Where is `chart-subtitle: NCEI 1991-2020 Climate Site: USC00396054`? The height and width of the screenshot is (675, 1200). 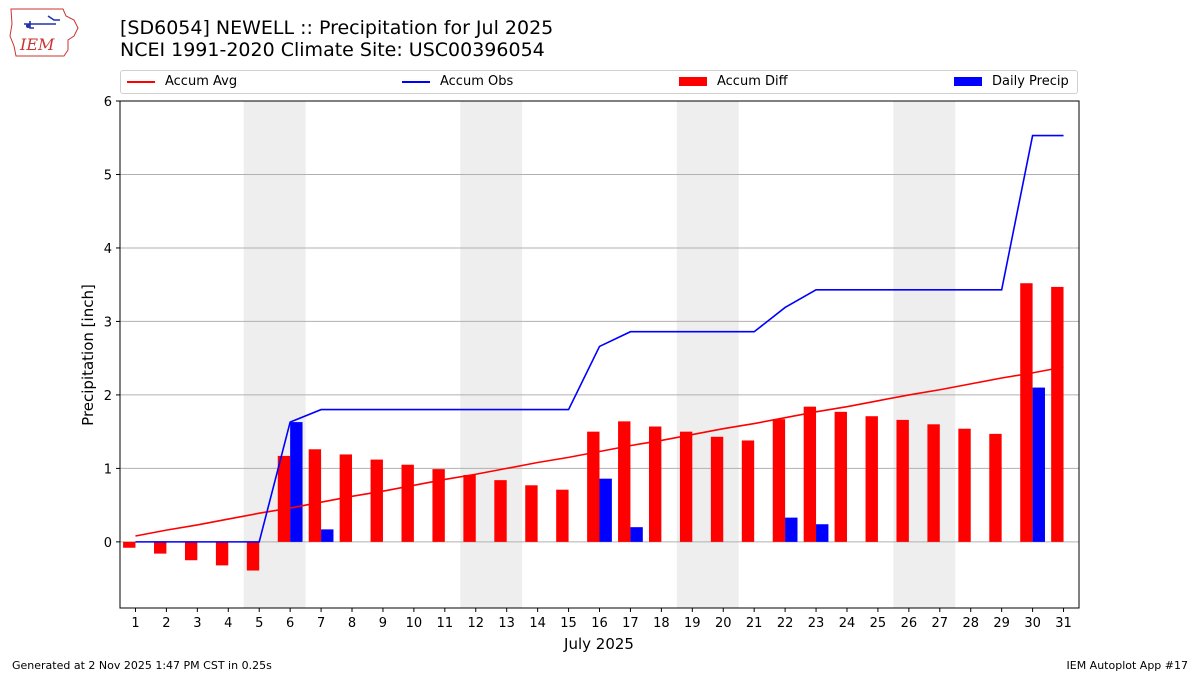 chart-subtitle: NCEI 1991-2020 Climate Site: USC00396054 is located at coordinates (332, 50).